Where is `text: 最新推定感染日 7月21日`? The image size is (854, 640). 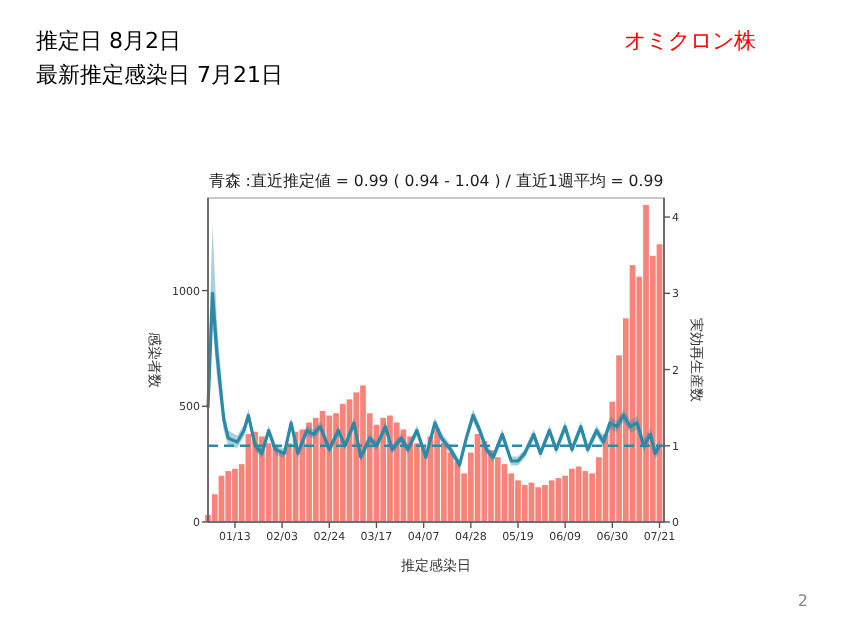
text: 最新推定感染日 7月21日 is located at coordinates (159, 75).